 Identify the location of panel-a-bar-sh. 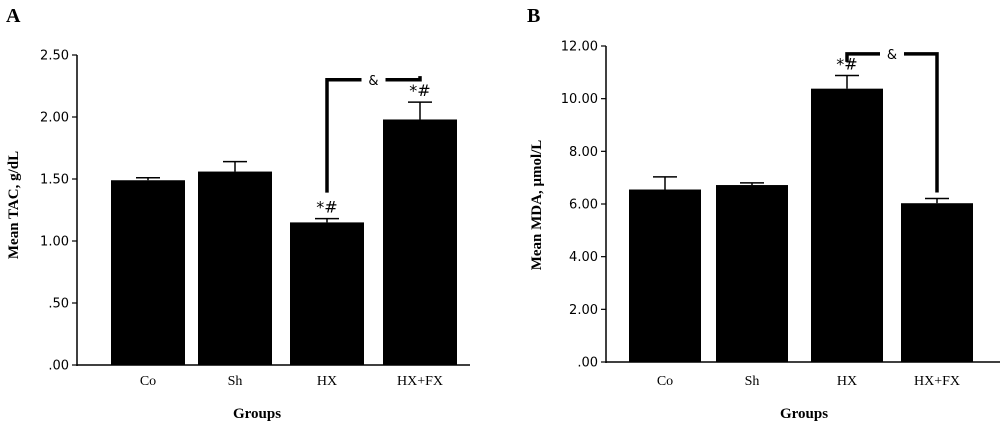
(235, 268).